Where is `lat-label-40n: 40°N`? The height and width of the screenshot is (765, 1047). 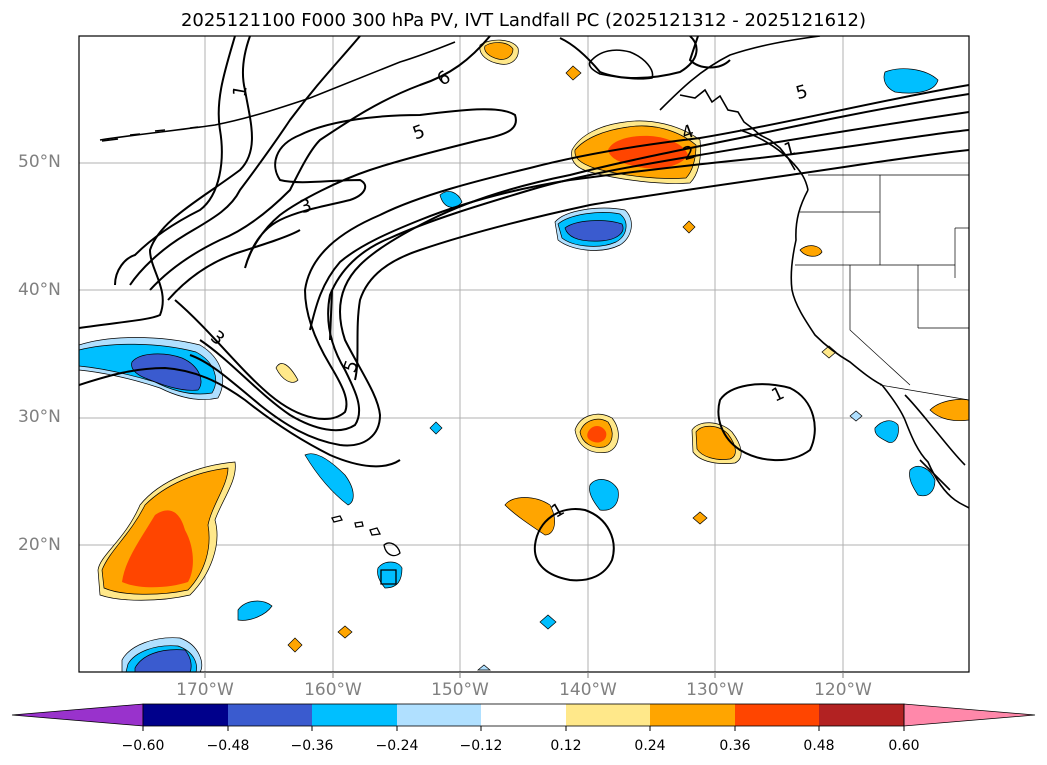 lat-label-40n: 40°N is located at coordinates (39, 290).